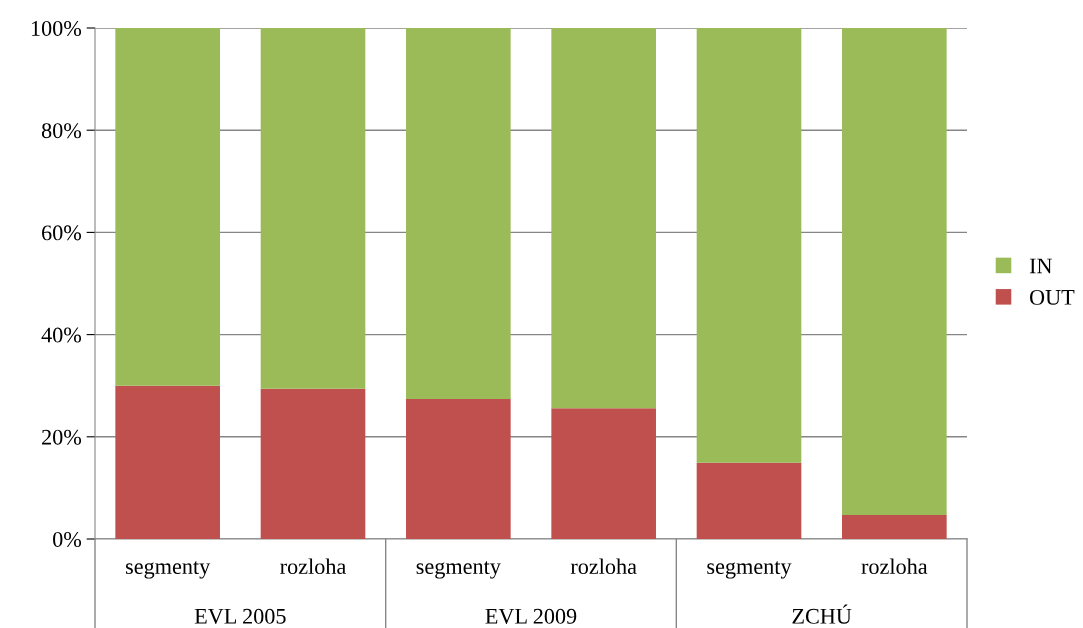  What do you see at coordinates (56, 28) in the screenshot?
I see `y-tick-label: 100%` at bounding box center [56, 28].